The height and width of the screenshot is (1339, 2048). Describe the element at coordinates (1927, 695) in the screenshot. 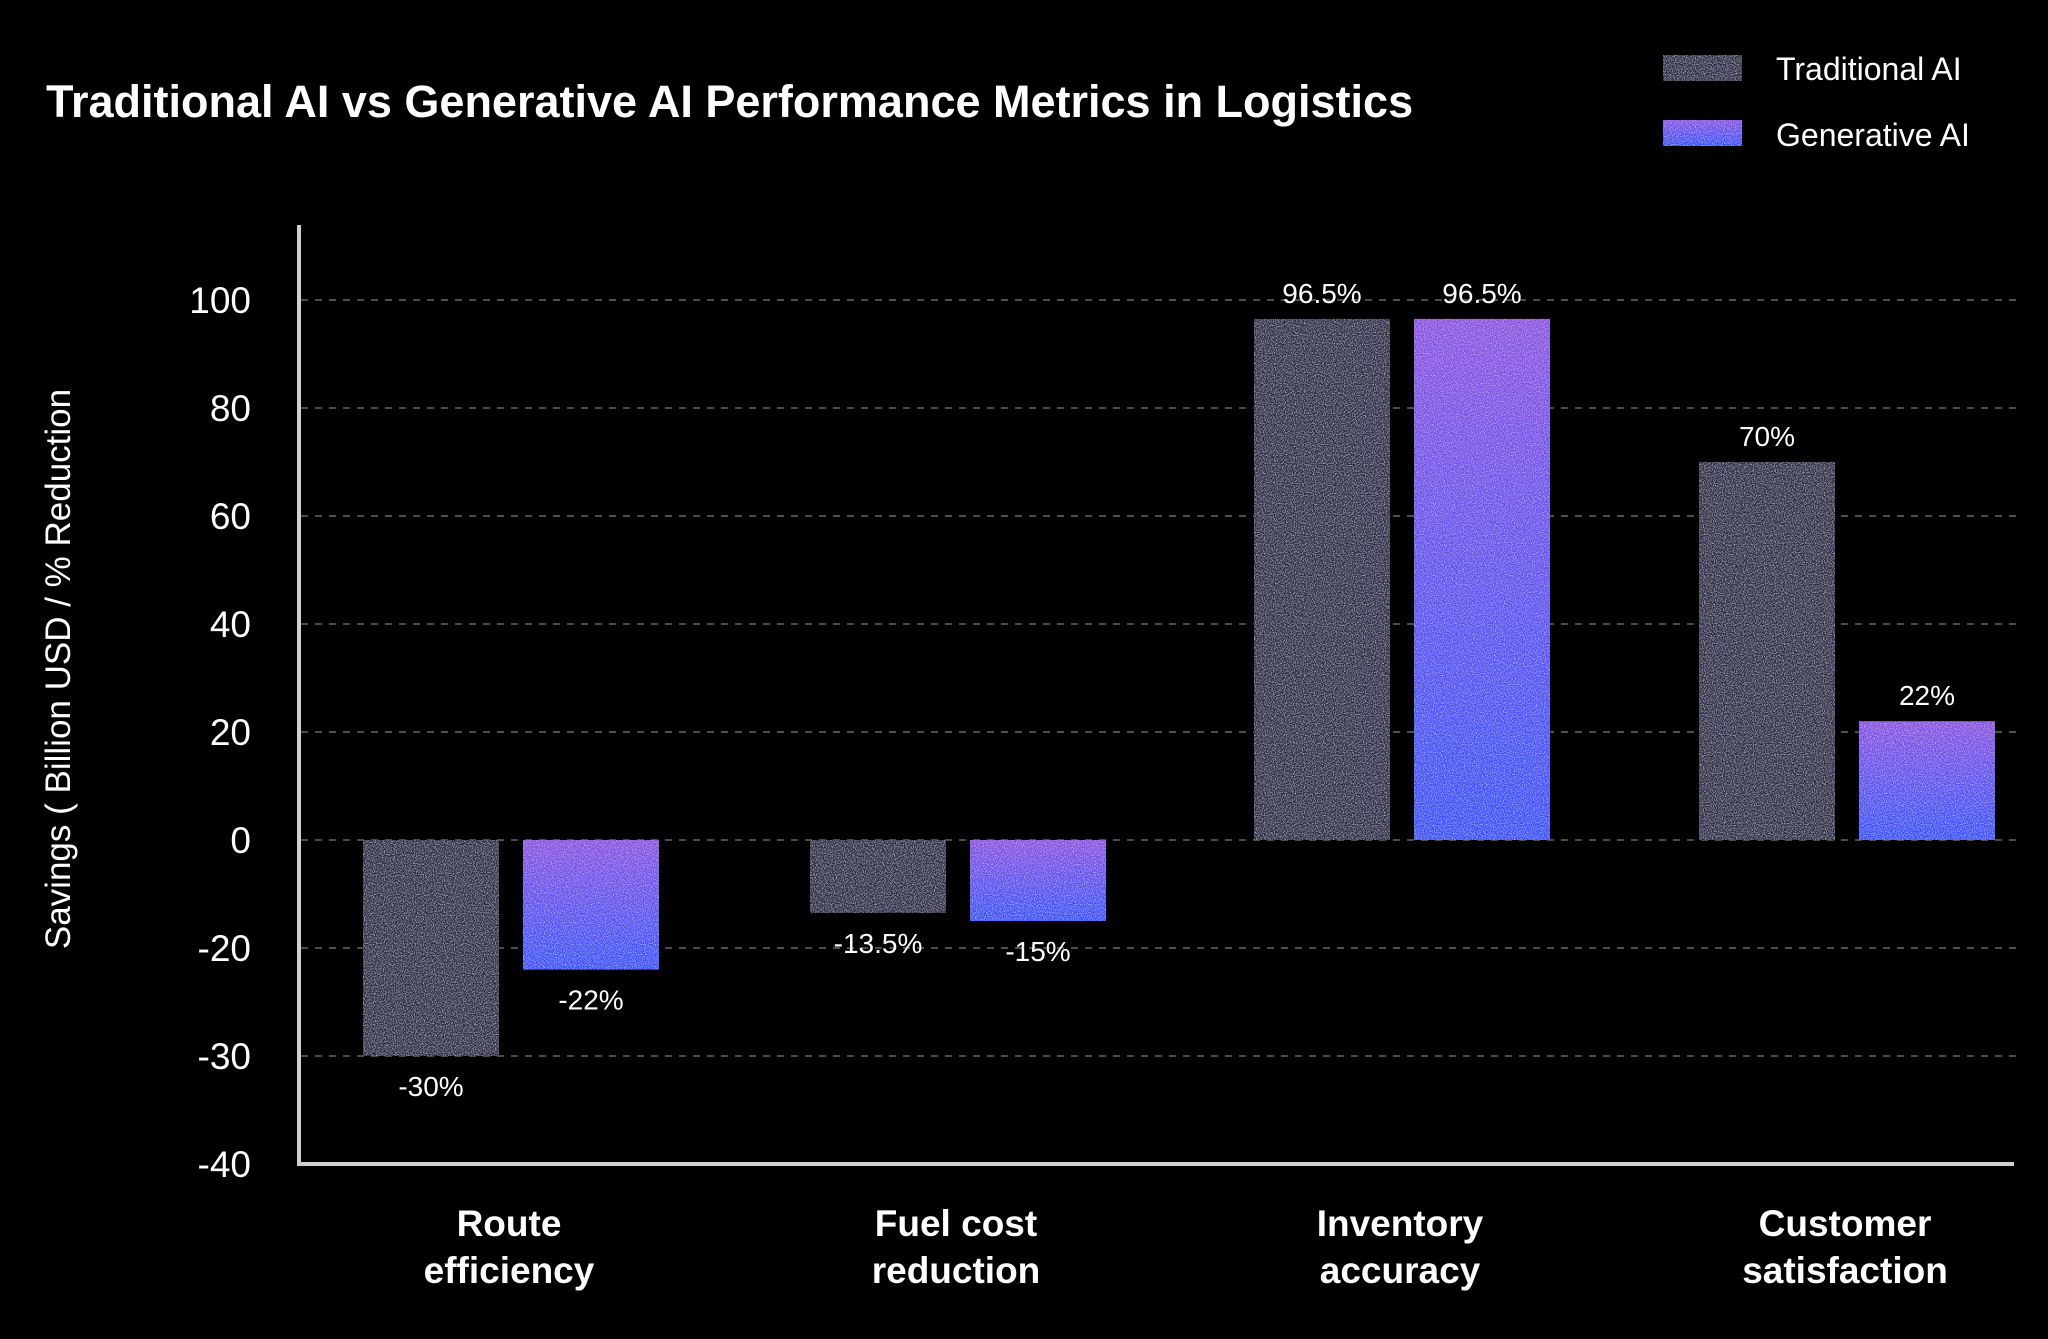

I see `data-label: 22%` at that location.